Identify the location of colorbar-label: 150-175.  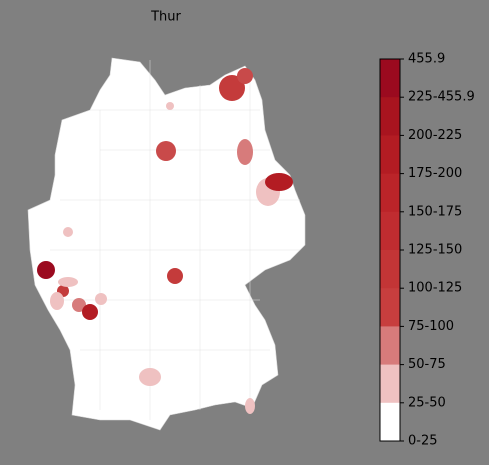
(435, 211).